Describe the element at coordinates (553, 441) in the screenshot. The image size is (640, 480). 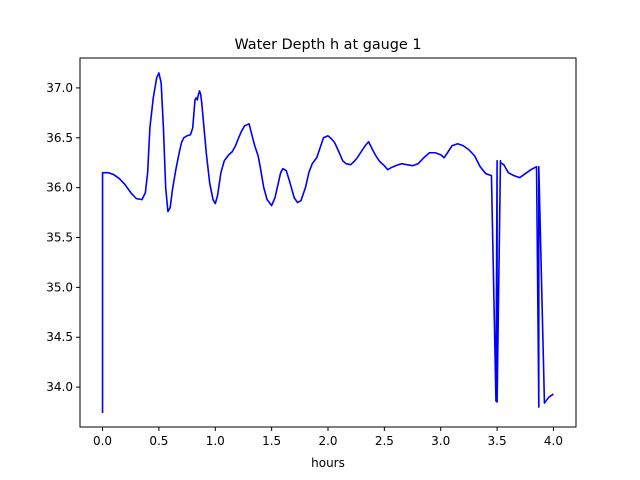
I see `x-tick-label: 4.0` at that location.